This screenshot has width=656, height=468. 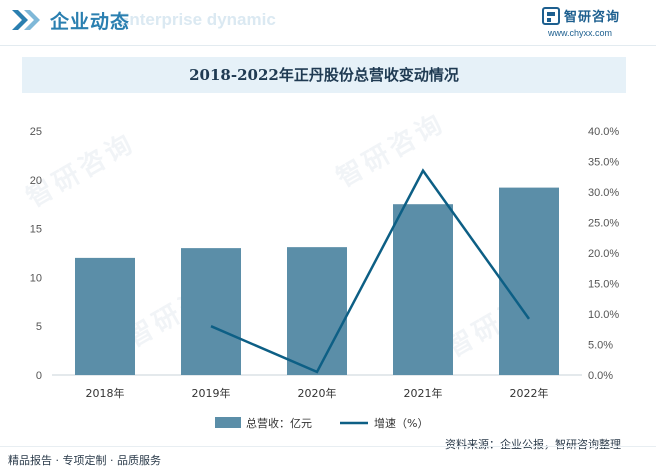 I want to click on chevron-double-icon, so click(x=26, y=20).